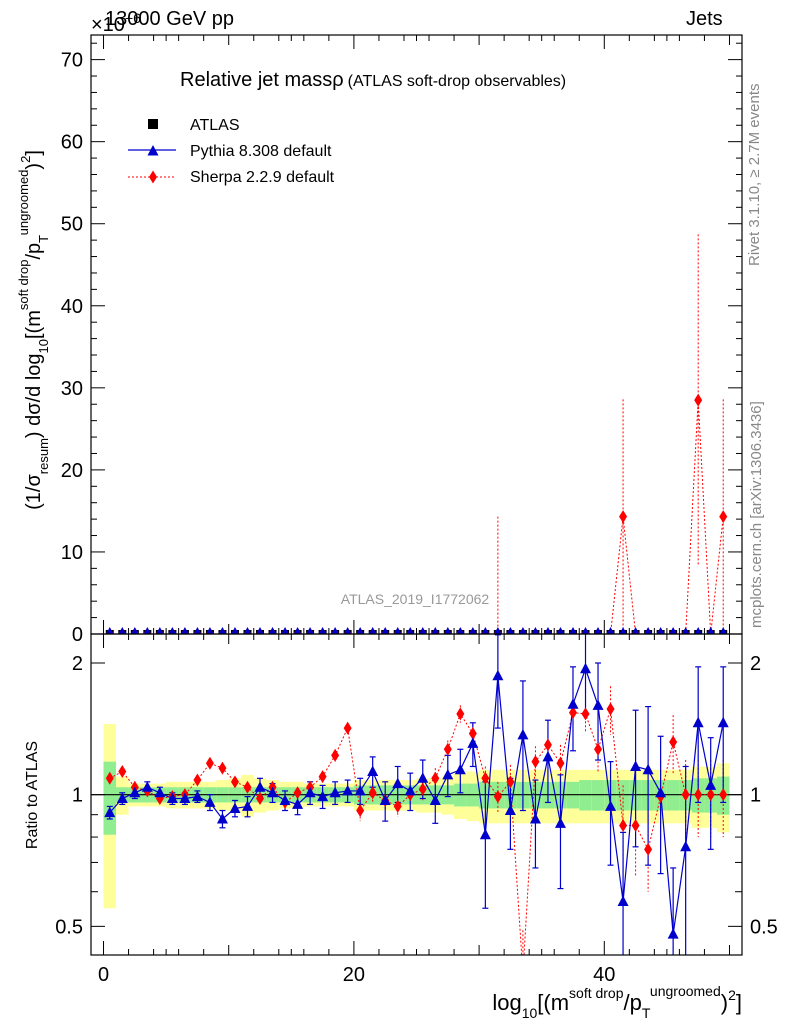 The height and width of the screenshot is (1024, 786). I want to click on y-axis-title-part: (1/σ, so click(34, 492).